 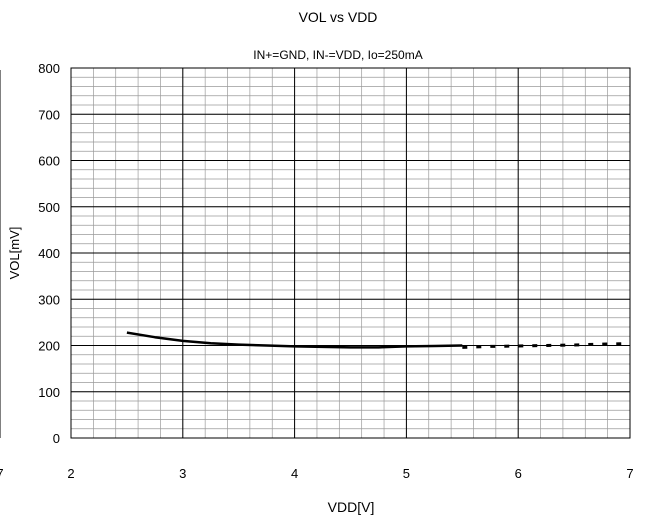 I want to click on x-tick-labels: 2 3 4 5 6 7, so click(x=350, y=473).